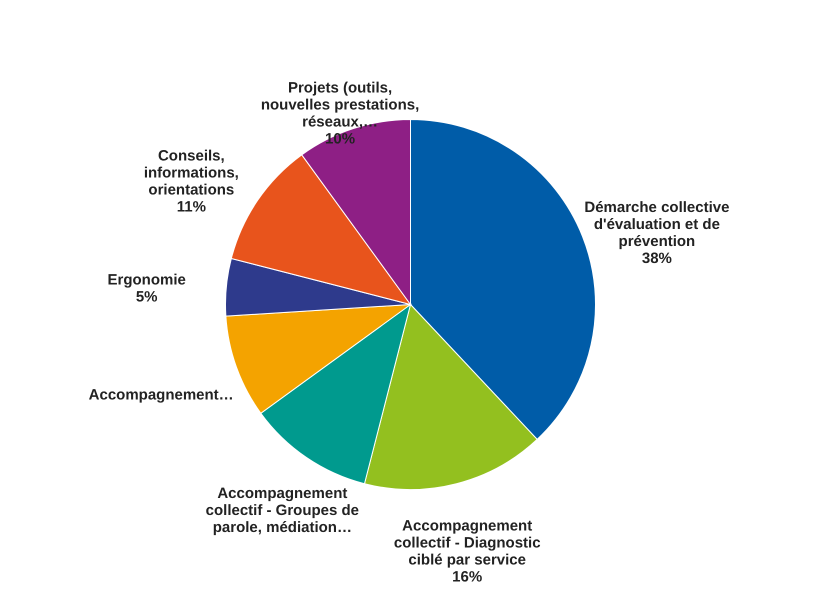 The image size is (821, 609). What do you see at coordinates (147, 280) in the screenshot?
I see `slice-label: Ergonomie` at bounding box center [147, 280].